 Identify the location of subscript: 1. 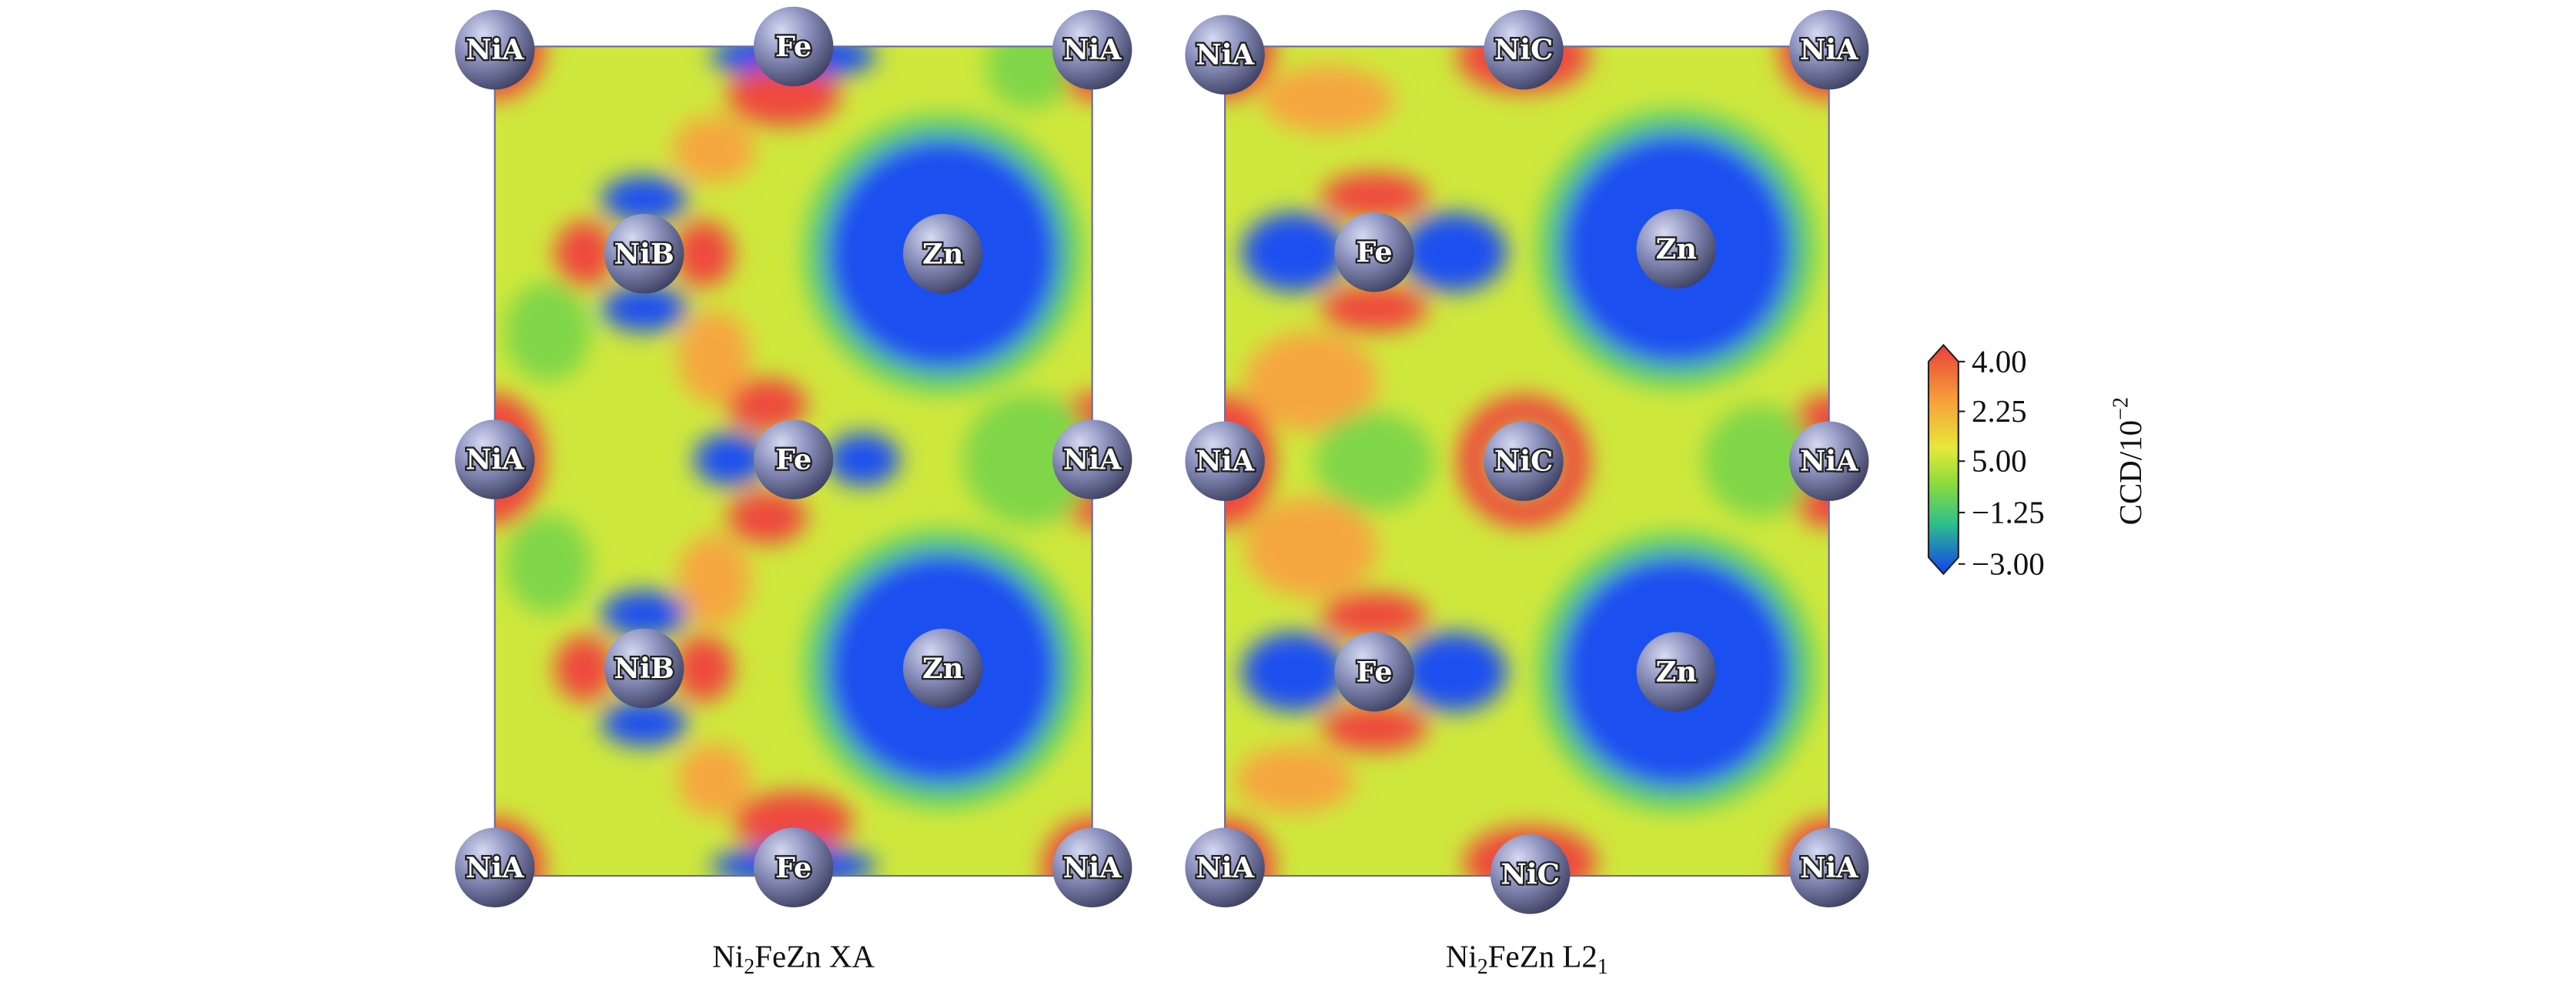
(1602, 967).